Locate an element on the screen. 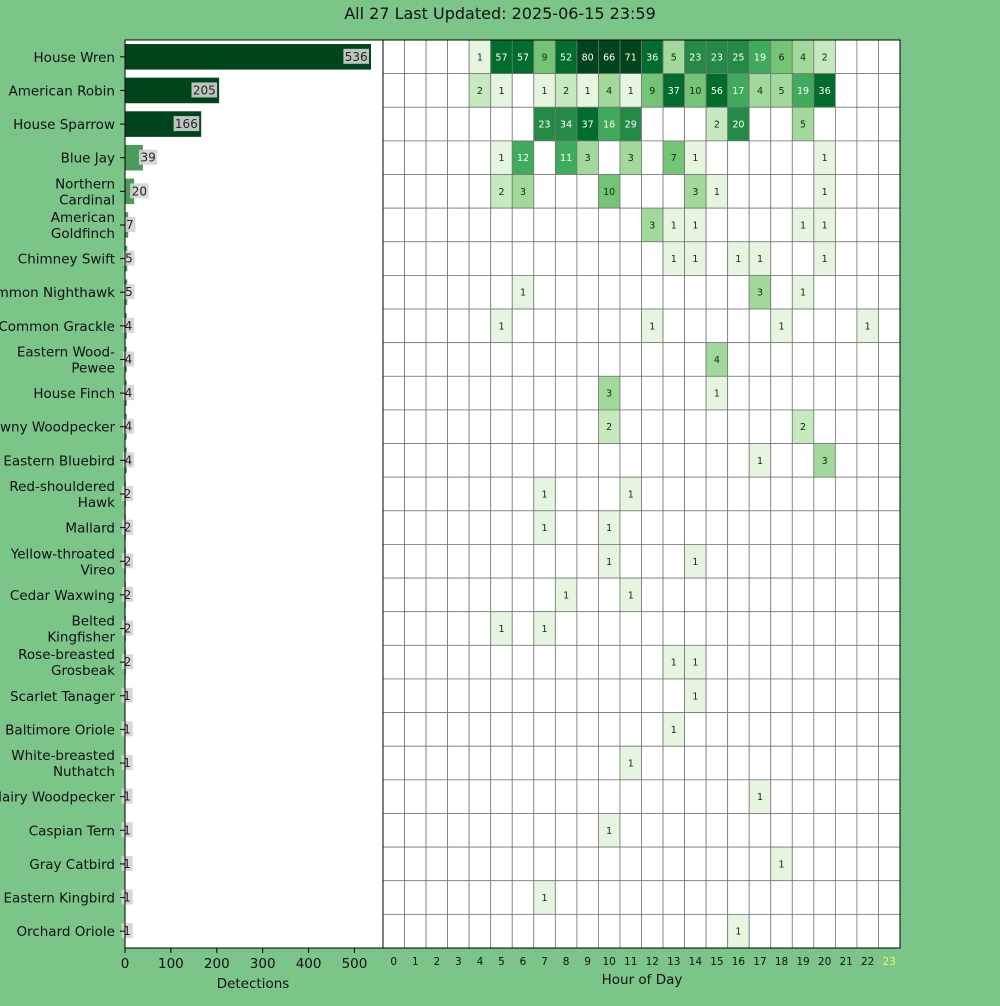  hour-tick-label: 22 is located at coordinates (867, 962).